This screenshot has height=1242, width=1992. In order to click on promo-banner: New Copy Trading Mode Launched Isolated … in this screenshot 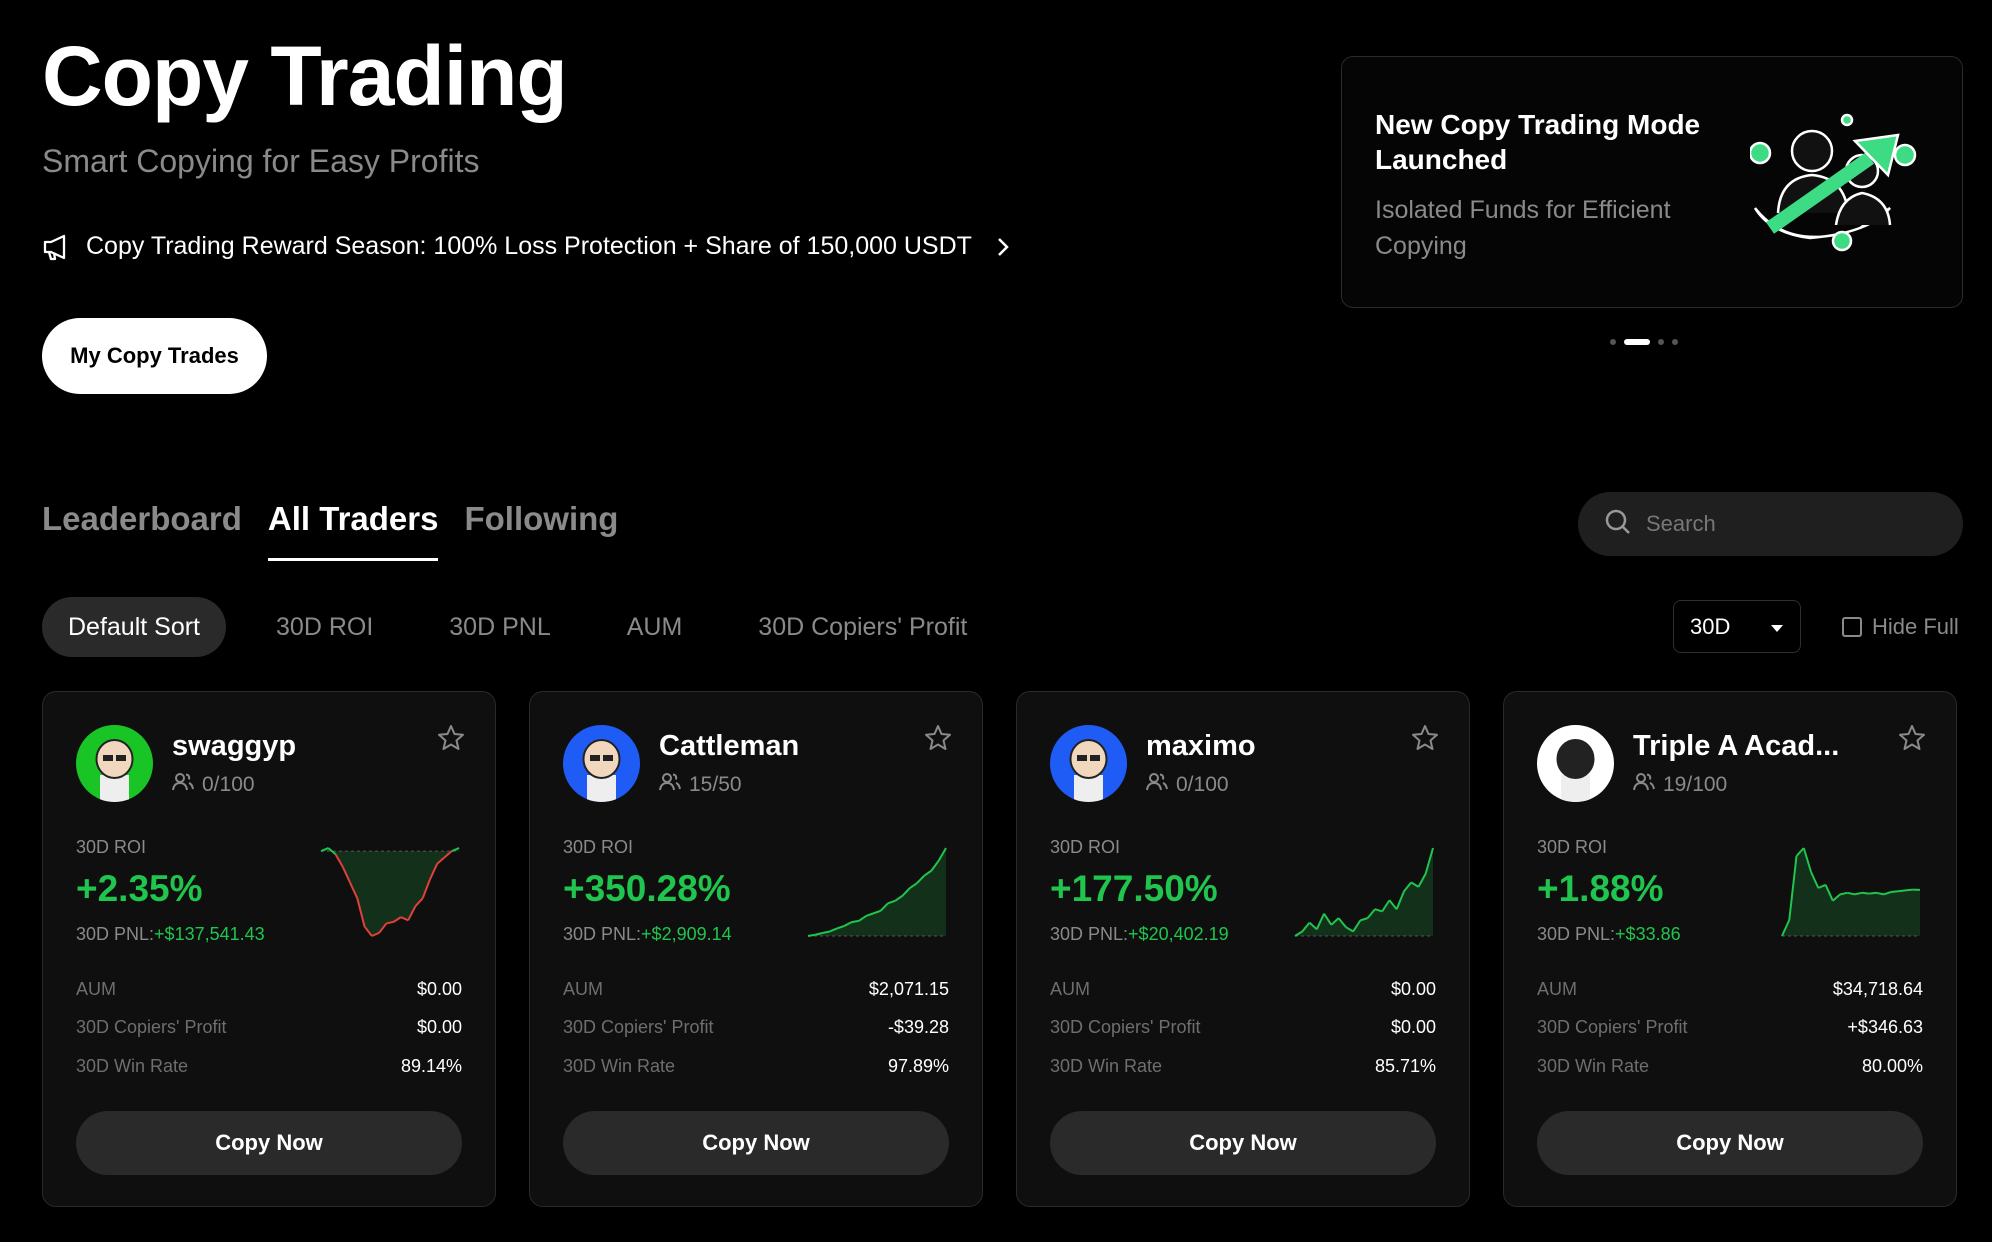, I will do `click(1652, 182)`.